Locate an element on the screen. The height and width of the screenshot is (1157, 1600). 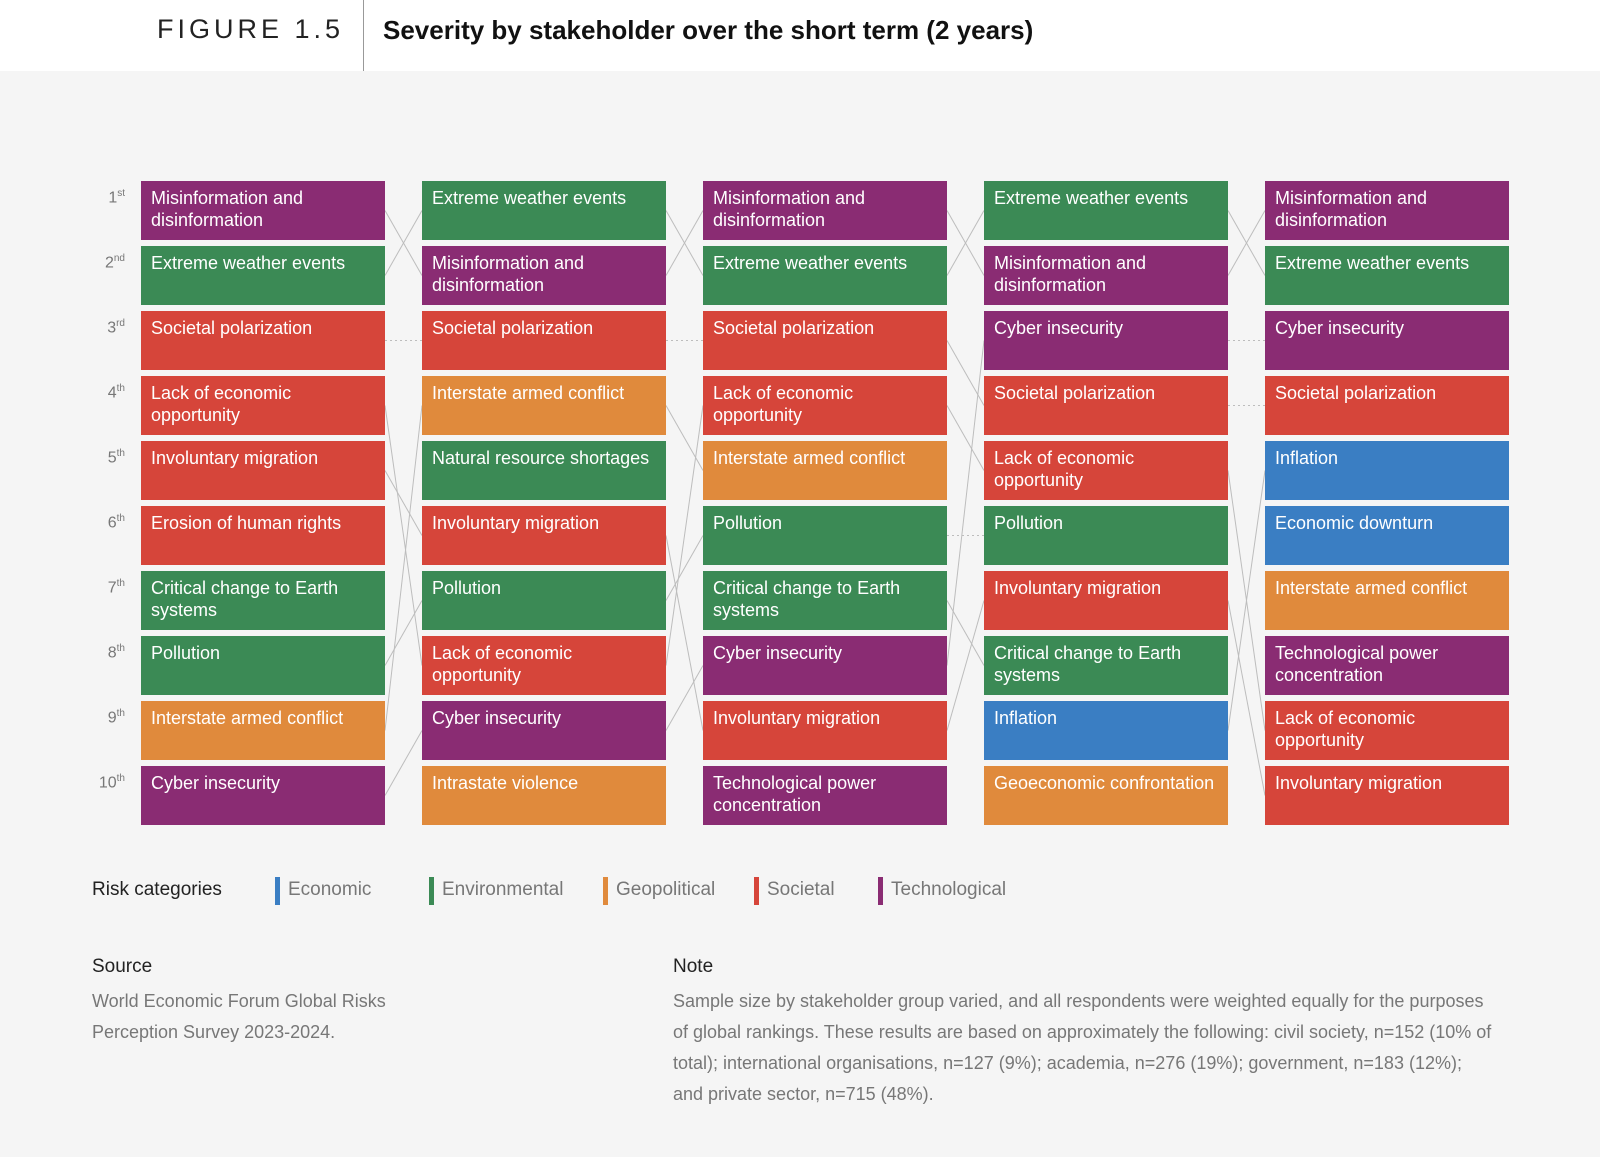
note-title: Note is located at coordinates (693, 966).